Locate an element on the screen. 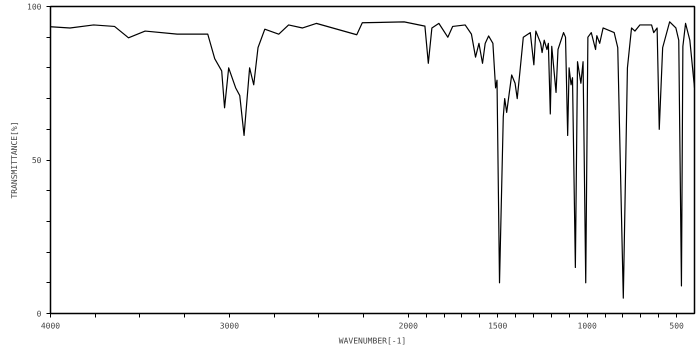 This screenshot has width=700, height=353. y-axis-title: TRANSMITTANCE[%] is located at coordinates (15, 160).